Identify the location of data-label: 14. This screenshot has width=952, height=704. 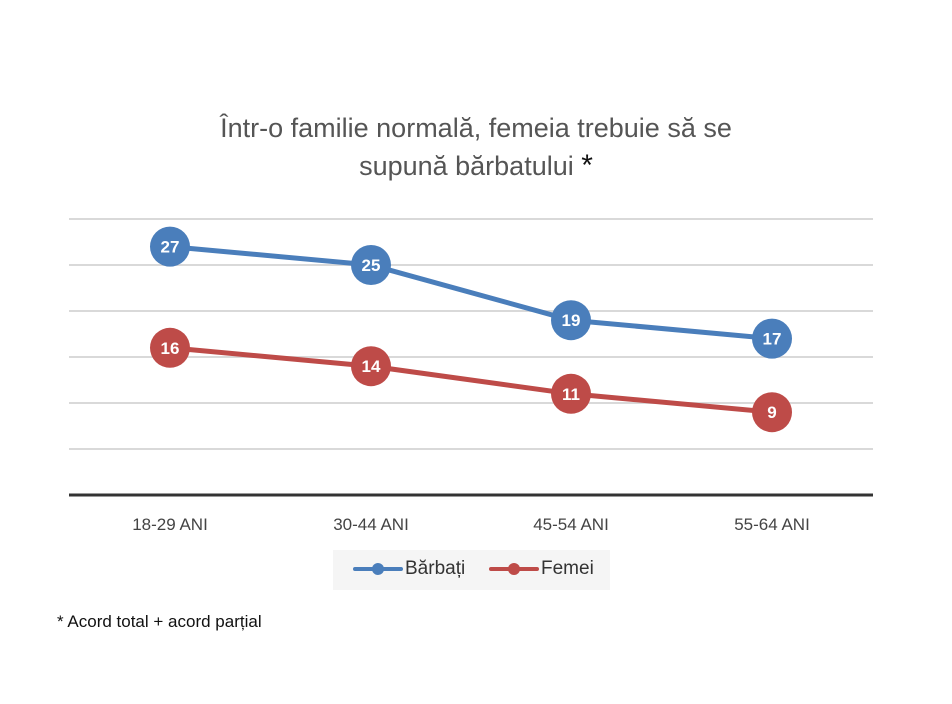
(371, 366).